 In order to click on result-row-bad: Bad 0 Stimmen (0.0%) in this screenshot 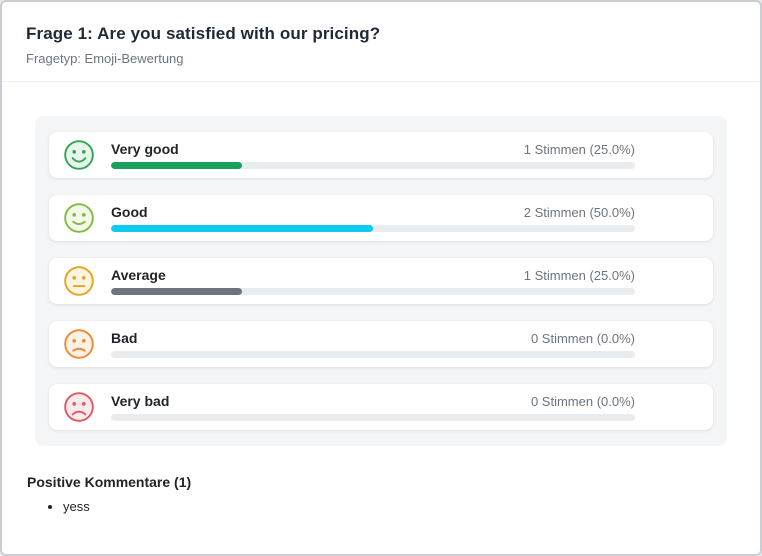, I will do `click(381, 344)`.